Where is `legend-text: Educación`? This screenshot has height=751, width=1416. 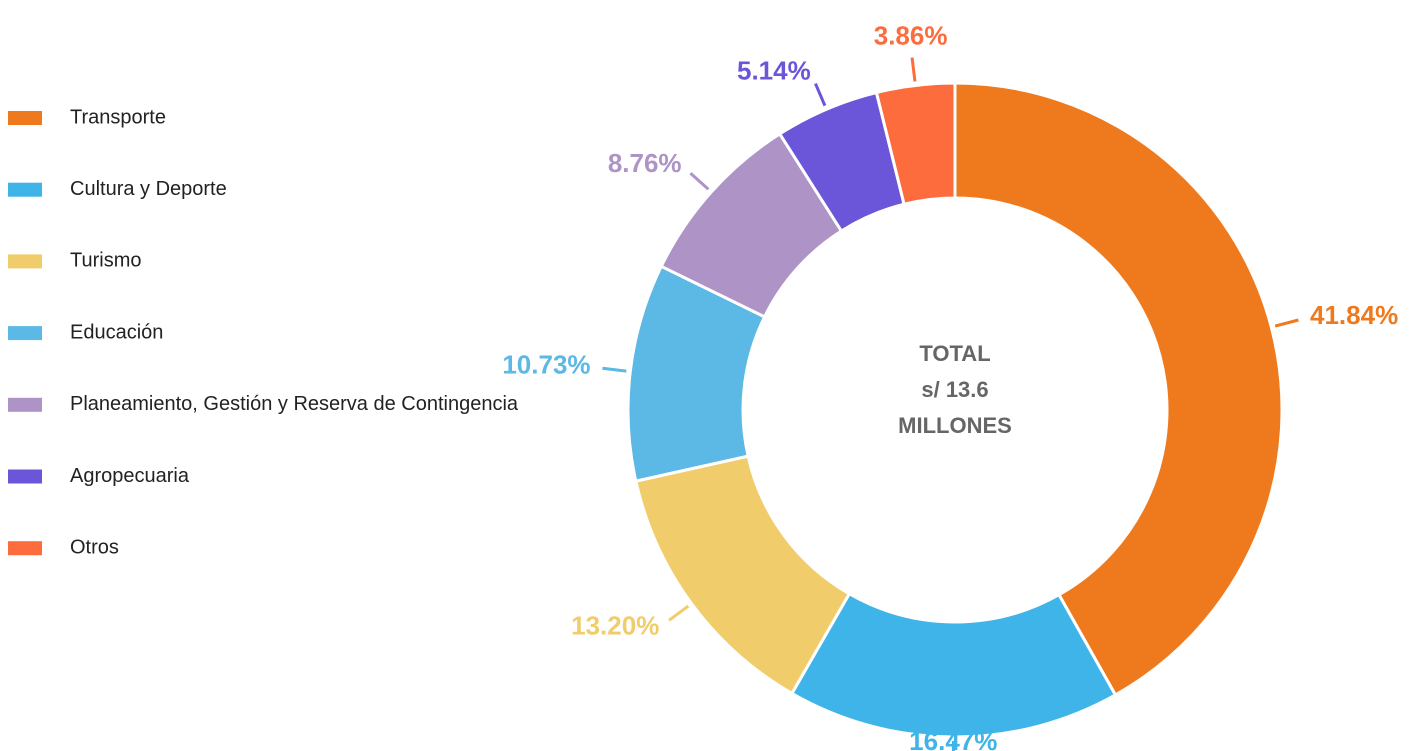 legend-text: Educación is located at coordinates (116, 332).